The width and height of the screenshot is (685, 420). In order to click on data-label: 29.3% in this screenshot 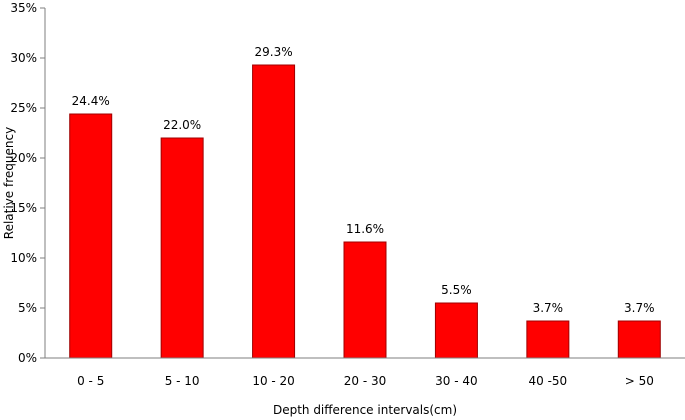, I will do `click(274, 52)`.